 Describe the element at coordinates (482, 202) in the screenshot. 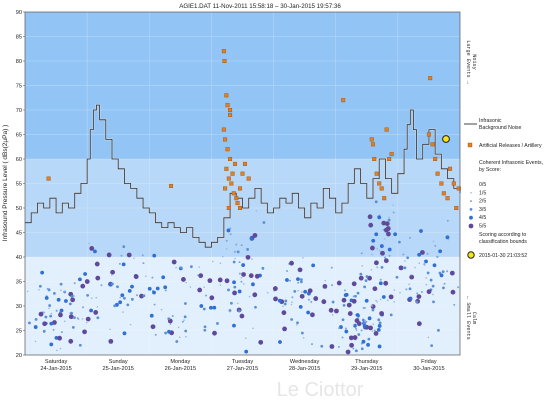

I see `legend-score-label: 2/5` at that location.